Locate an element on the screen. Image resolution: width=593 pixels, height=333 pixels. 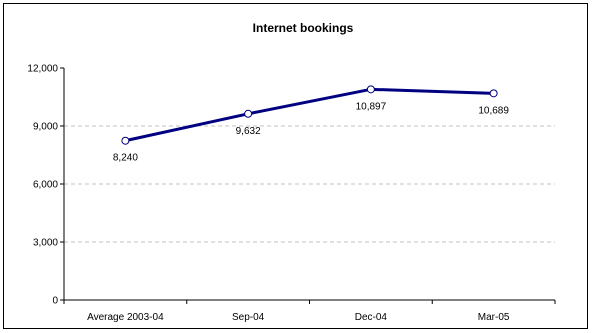
data-labels: 8,240 9,632 10,897 10,689 is located at coordinates (311, 132).